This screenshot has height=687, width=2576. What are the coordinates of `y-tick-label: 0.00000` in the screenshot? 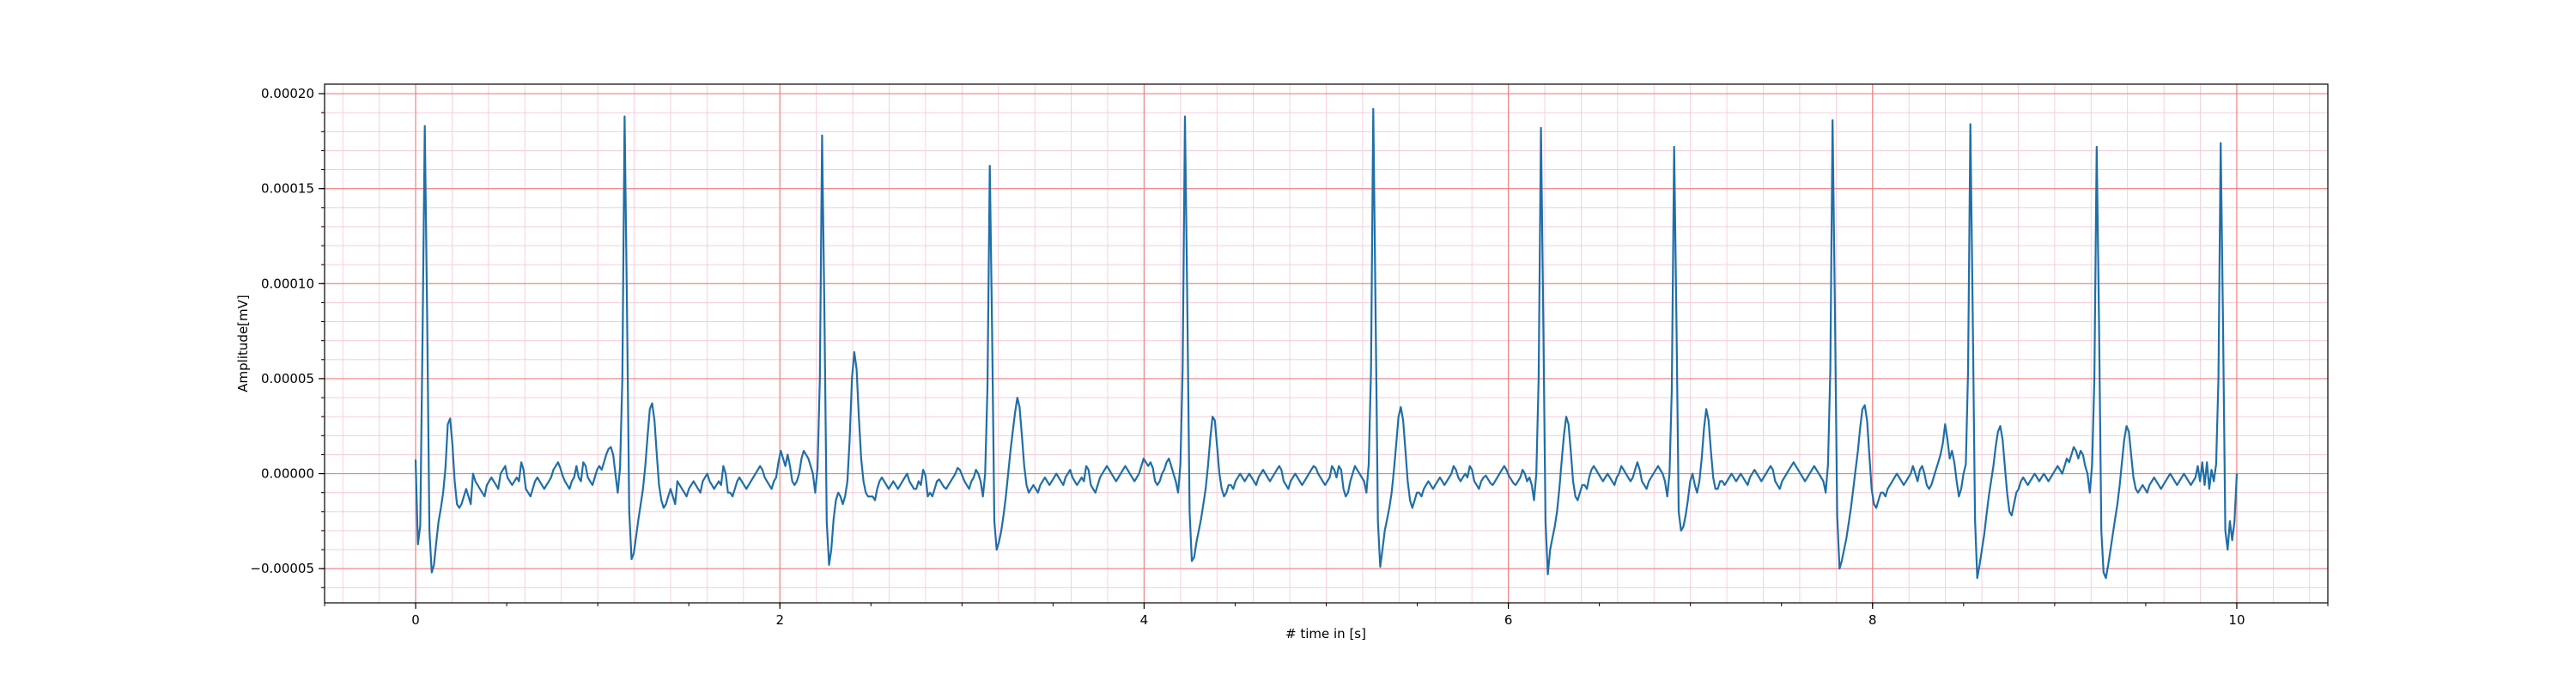 It's located at (287, 474).